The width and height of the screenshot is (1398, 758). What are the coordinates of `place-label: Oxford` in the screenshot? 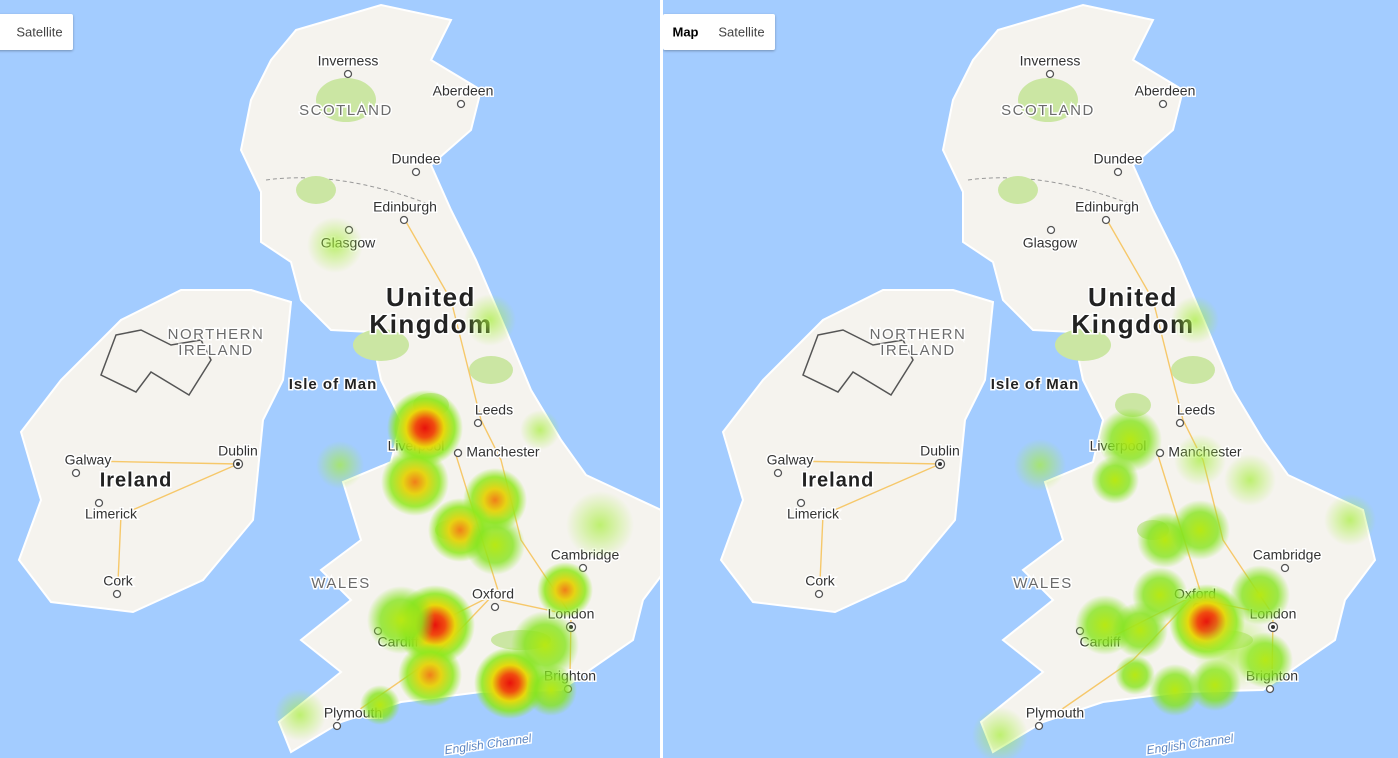 It's located at (493, 594).